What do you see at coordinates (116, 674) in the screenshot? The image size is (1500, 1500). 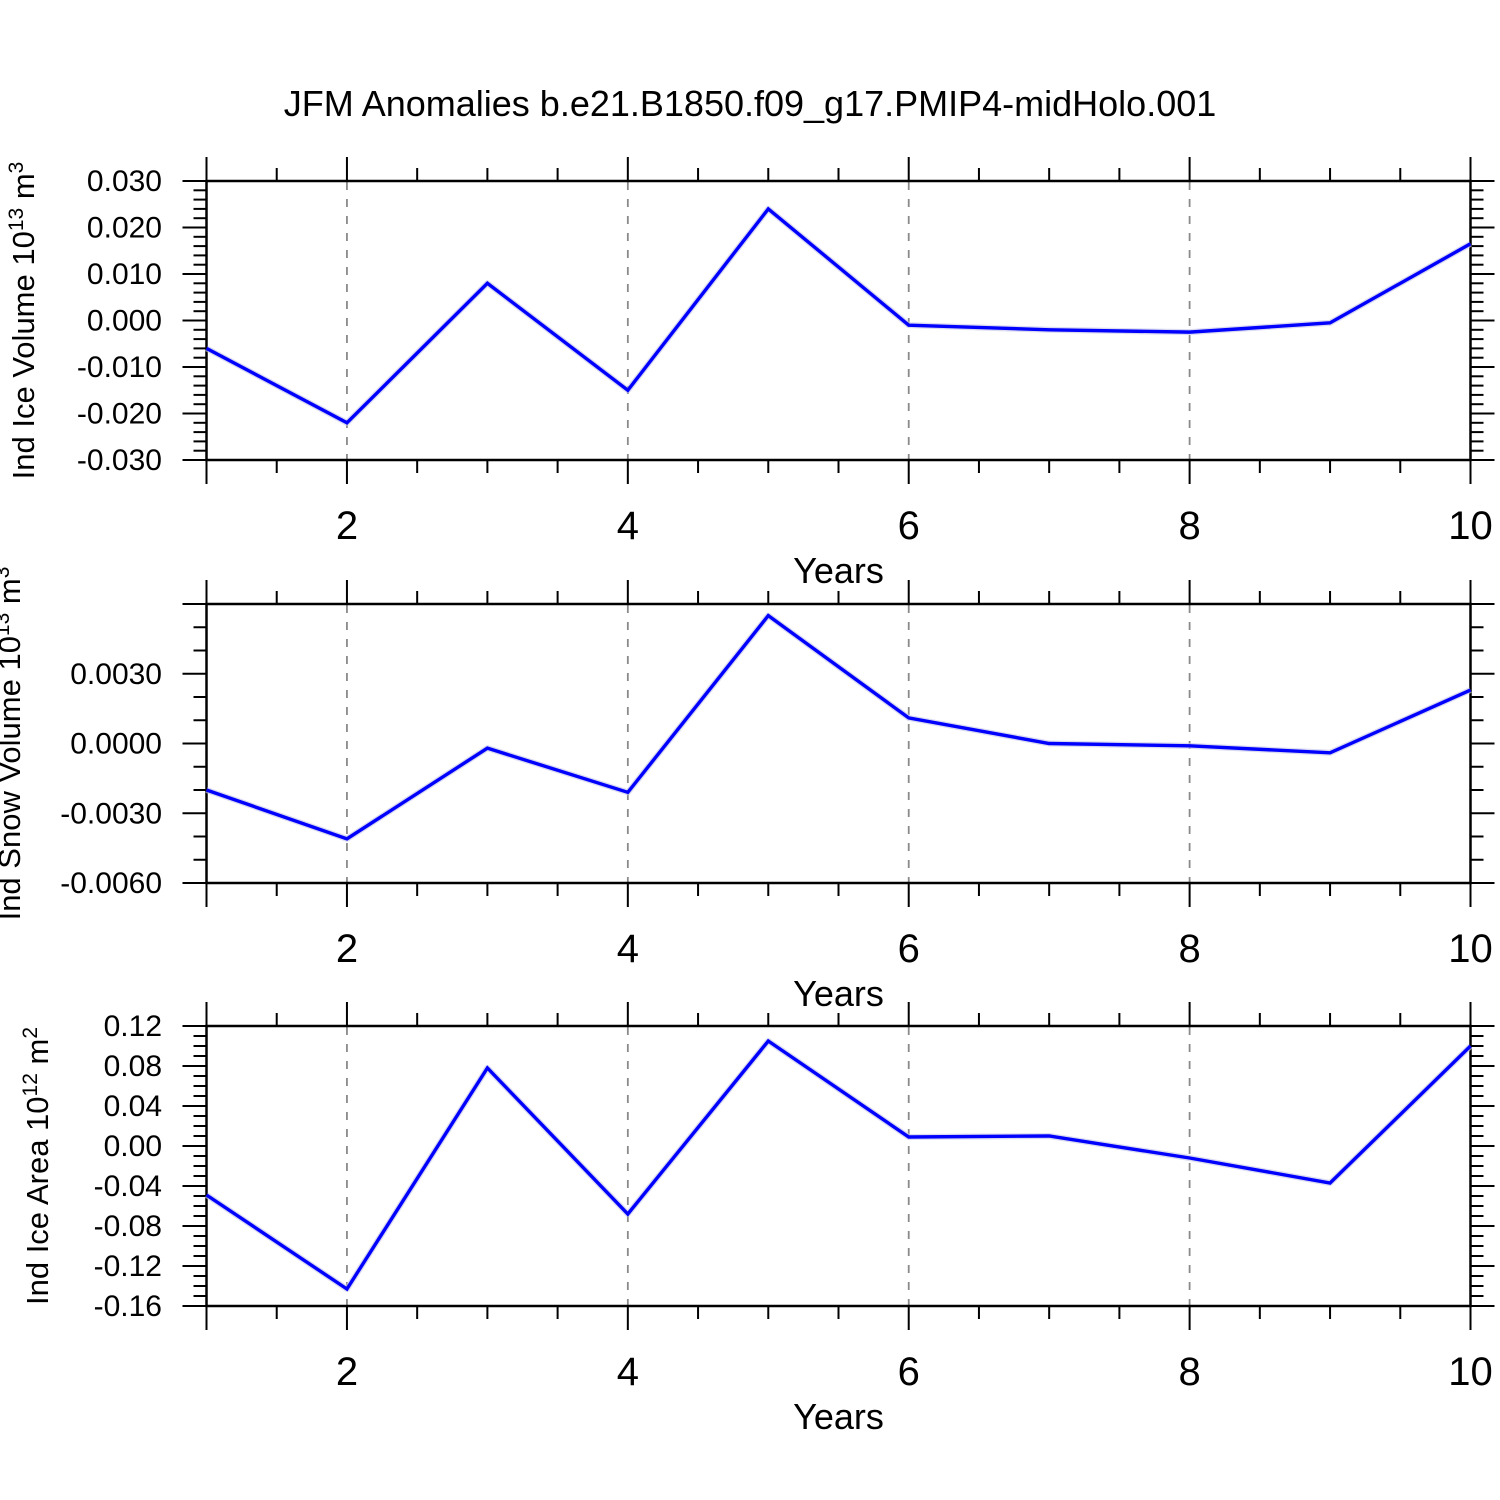 I see `y-tick-label: 0.0030` at bounding box center [116, 674].